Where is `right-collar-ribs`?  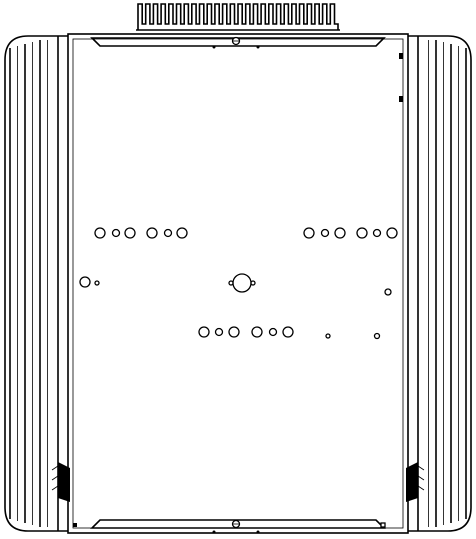
right-collar-ribs is located at coordinates (447, 283).